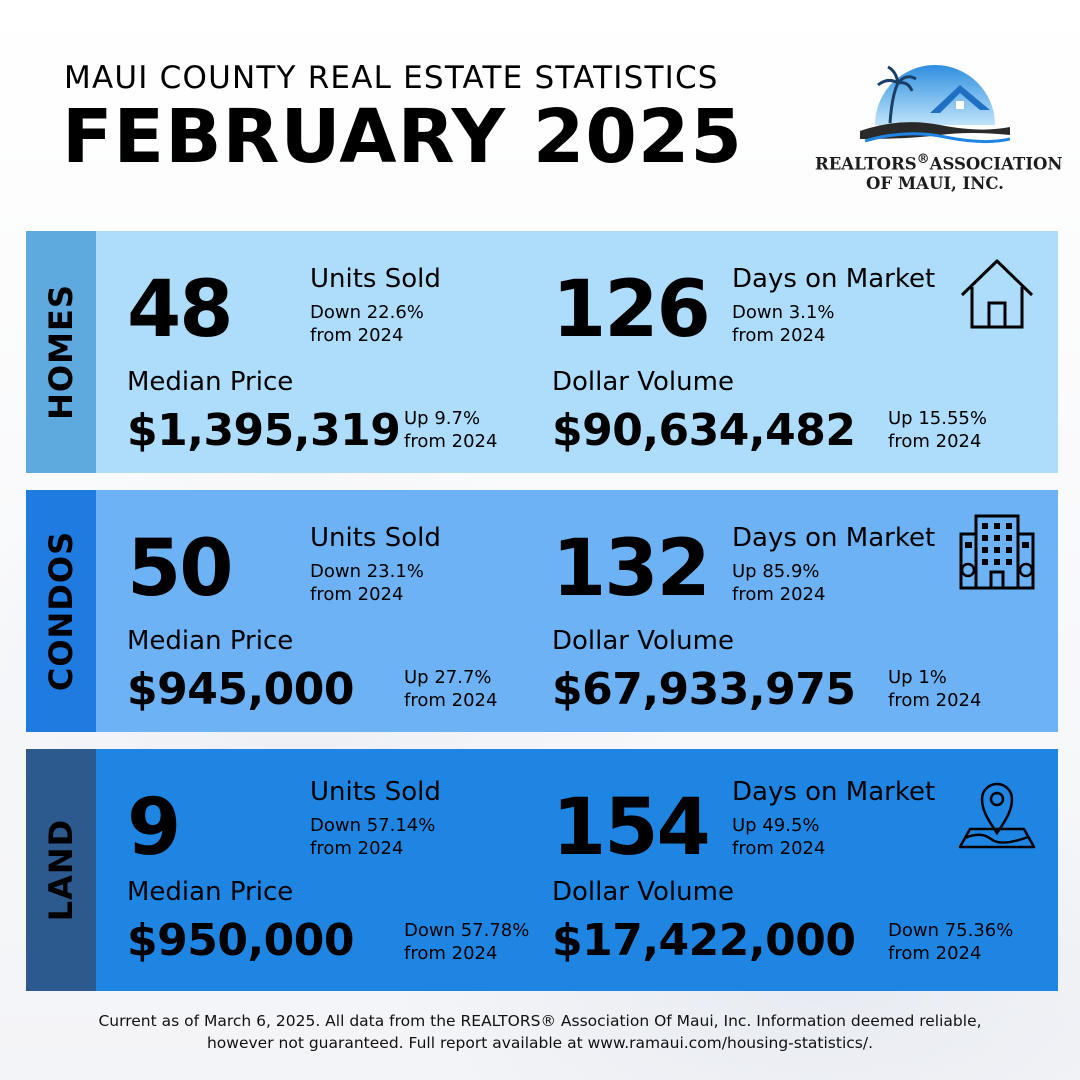  What do you see at coordinates (631, 310) in the screenshot?
I see `homes-days-on-market: 126` at bounding box center [631, 310].